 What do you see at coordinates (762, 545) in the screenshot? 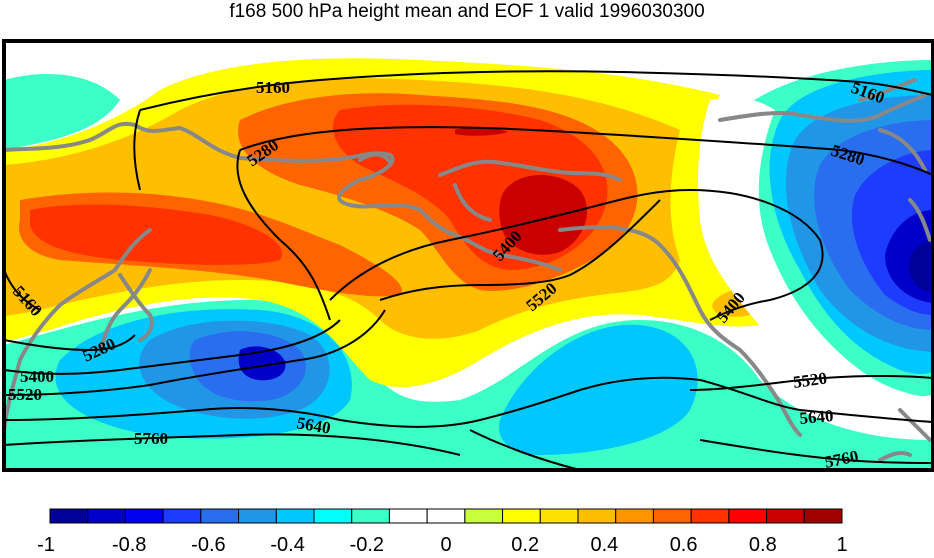
I see `colorbar-tick-label: 0.8` at bounding box center [762, 545].